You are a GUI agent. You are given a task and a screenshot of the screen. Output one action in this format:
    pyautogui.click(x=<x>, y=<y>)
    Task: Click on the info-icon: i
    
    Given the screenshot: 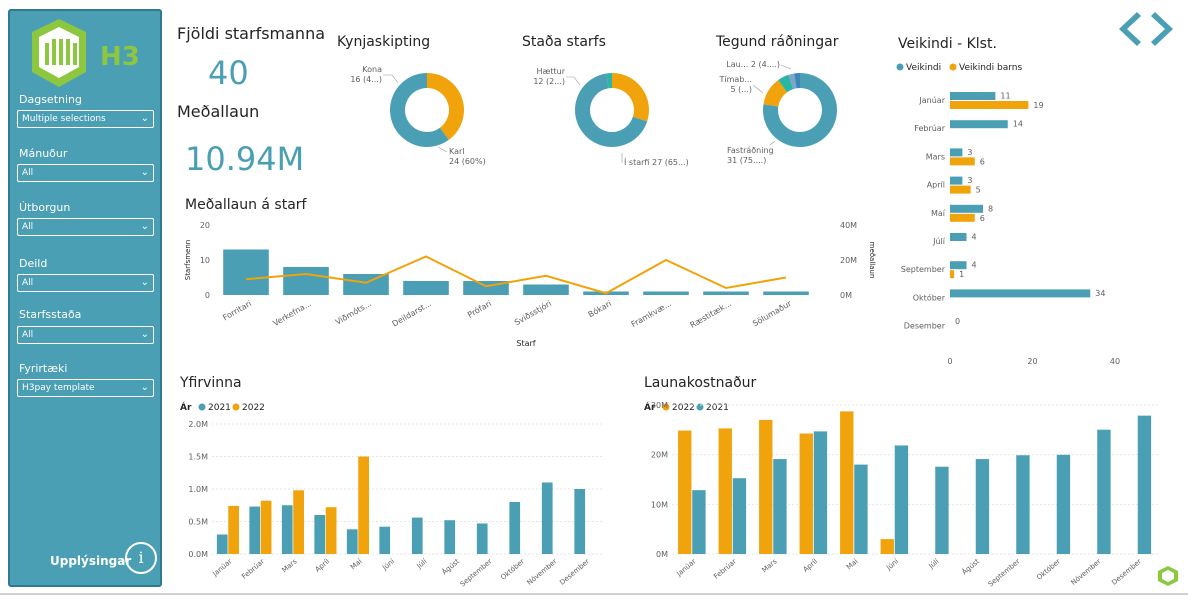 What is the action you would take?
    pyautogui.click(x=141, y=558)
    